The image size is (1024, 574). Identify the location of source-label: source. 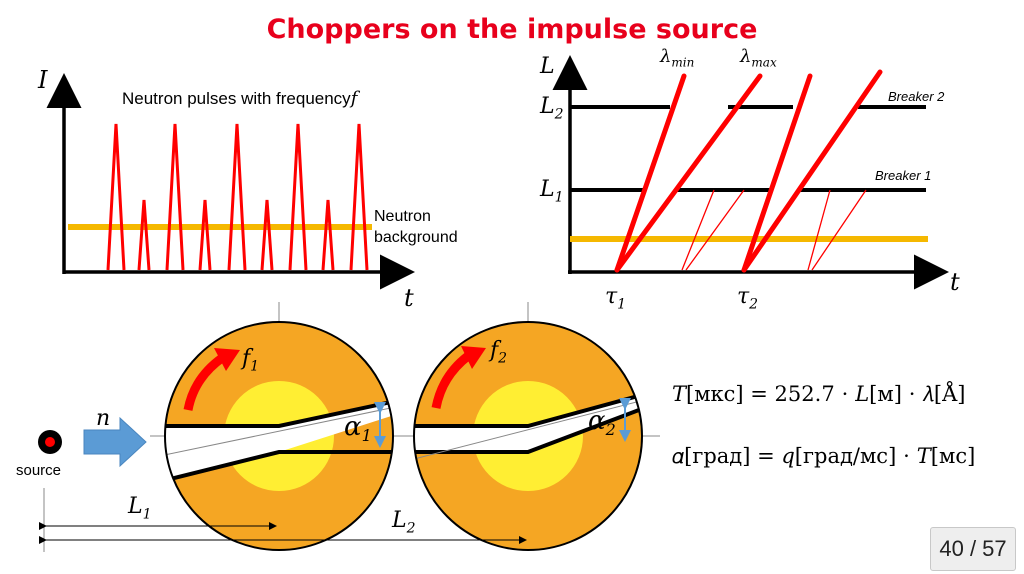
(39, 470).